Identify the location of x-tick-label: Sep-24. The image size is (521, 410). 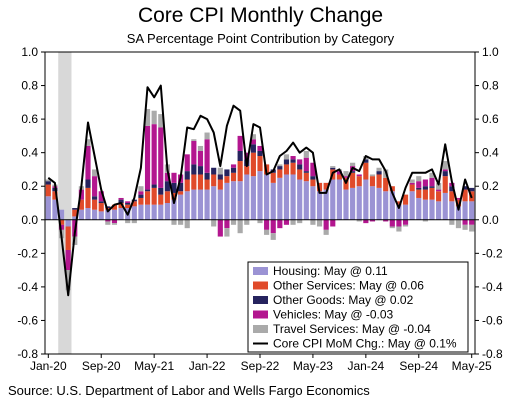
(418, 366).